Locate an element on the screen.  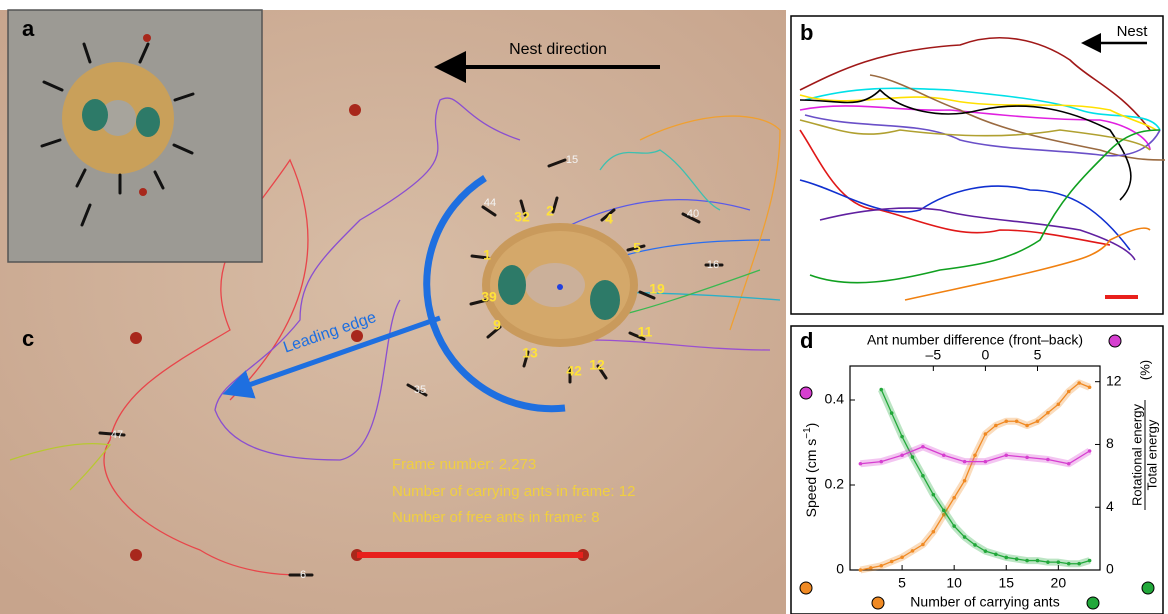
carrying-ant-id: 42 is located at coordinates (574, 371).